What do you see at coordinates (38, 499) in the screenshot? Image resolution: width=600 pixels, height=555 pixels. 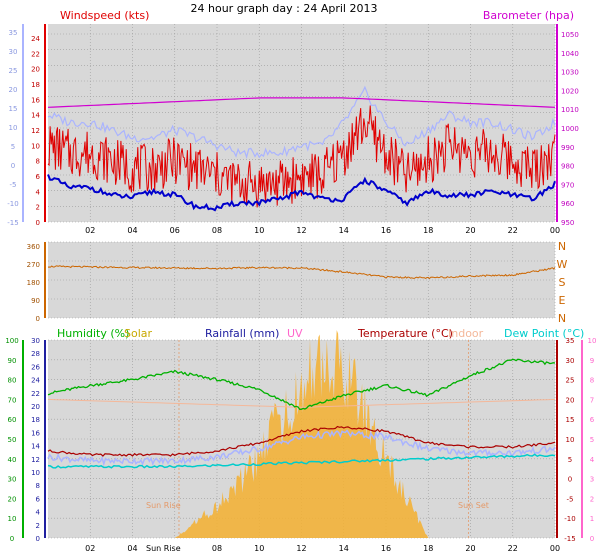 I see `rainfall-tick-6: 6` at bounding box center [38, 499].